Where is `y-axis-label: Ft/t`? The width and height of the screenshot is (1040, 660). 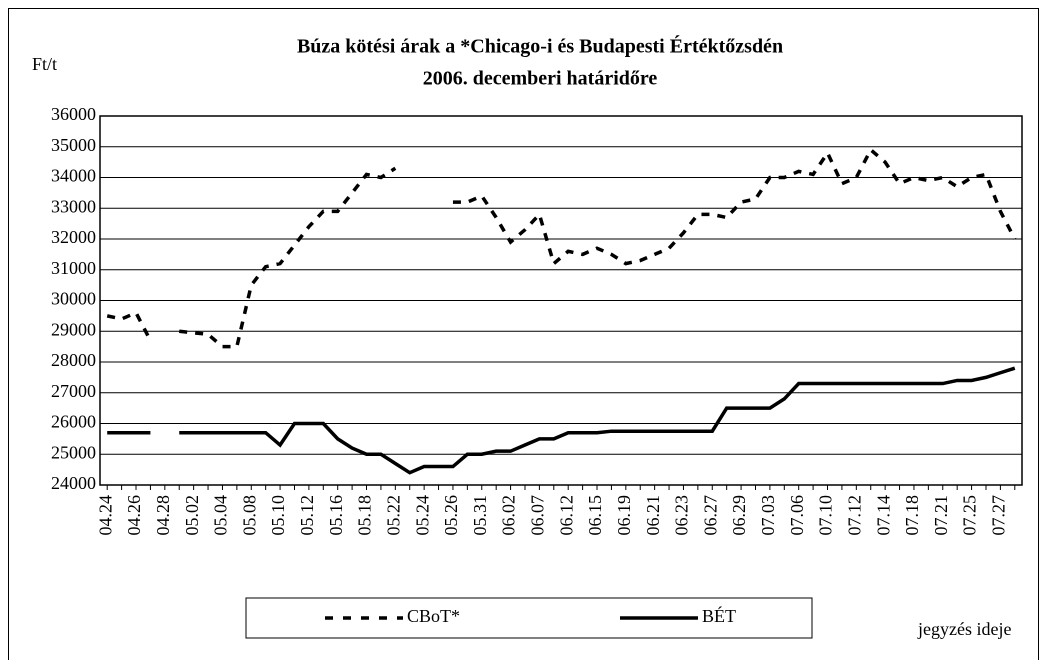 y-axis-label: Ft/t is located at coordinates (44, 64).